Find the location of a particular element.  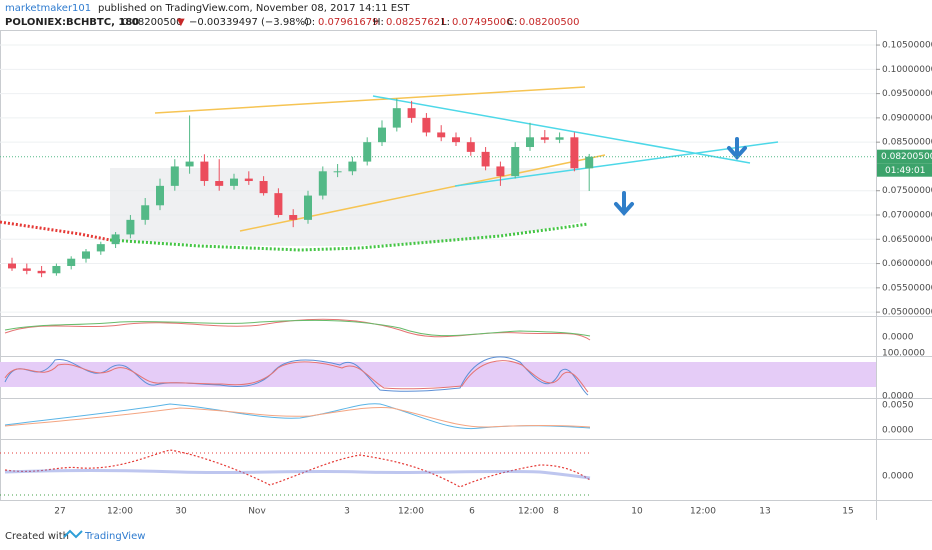

brand: TradingView is located at coordinates (114, 536).